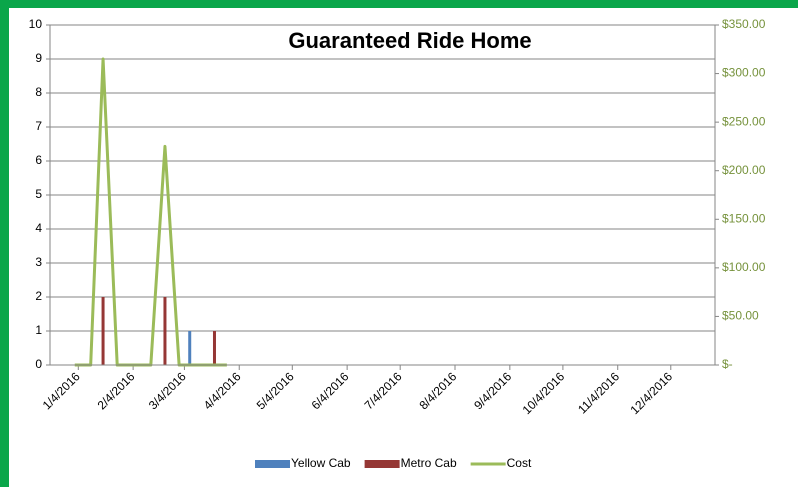  What do you see at coordinates (38, 58) in the screenshot?
I see `y-tick-label: 9` at bounding box center [38, 58].